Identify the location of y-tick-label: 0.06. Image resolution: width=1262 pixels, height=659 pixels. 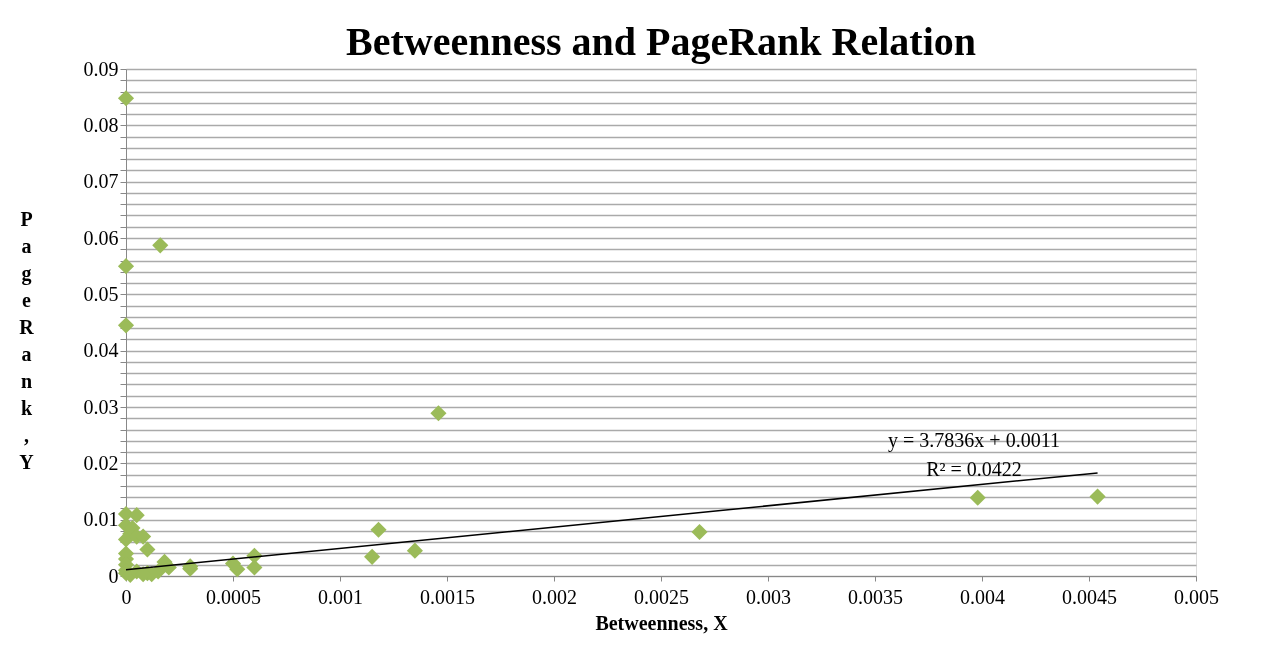
(101, 237).